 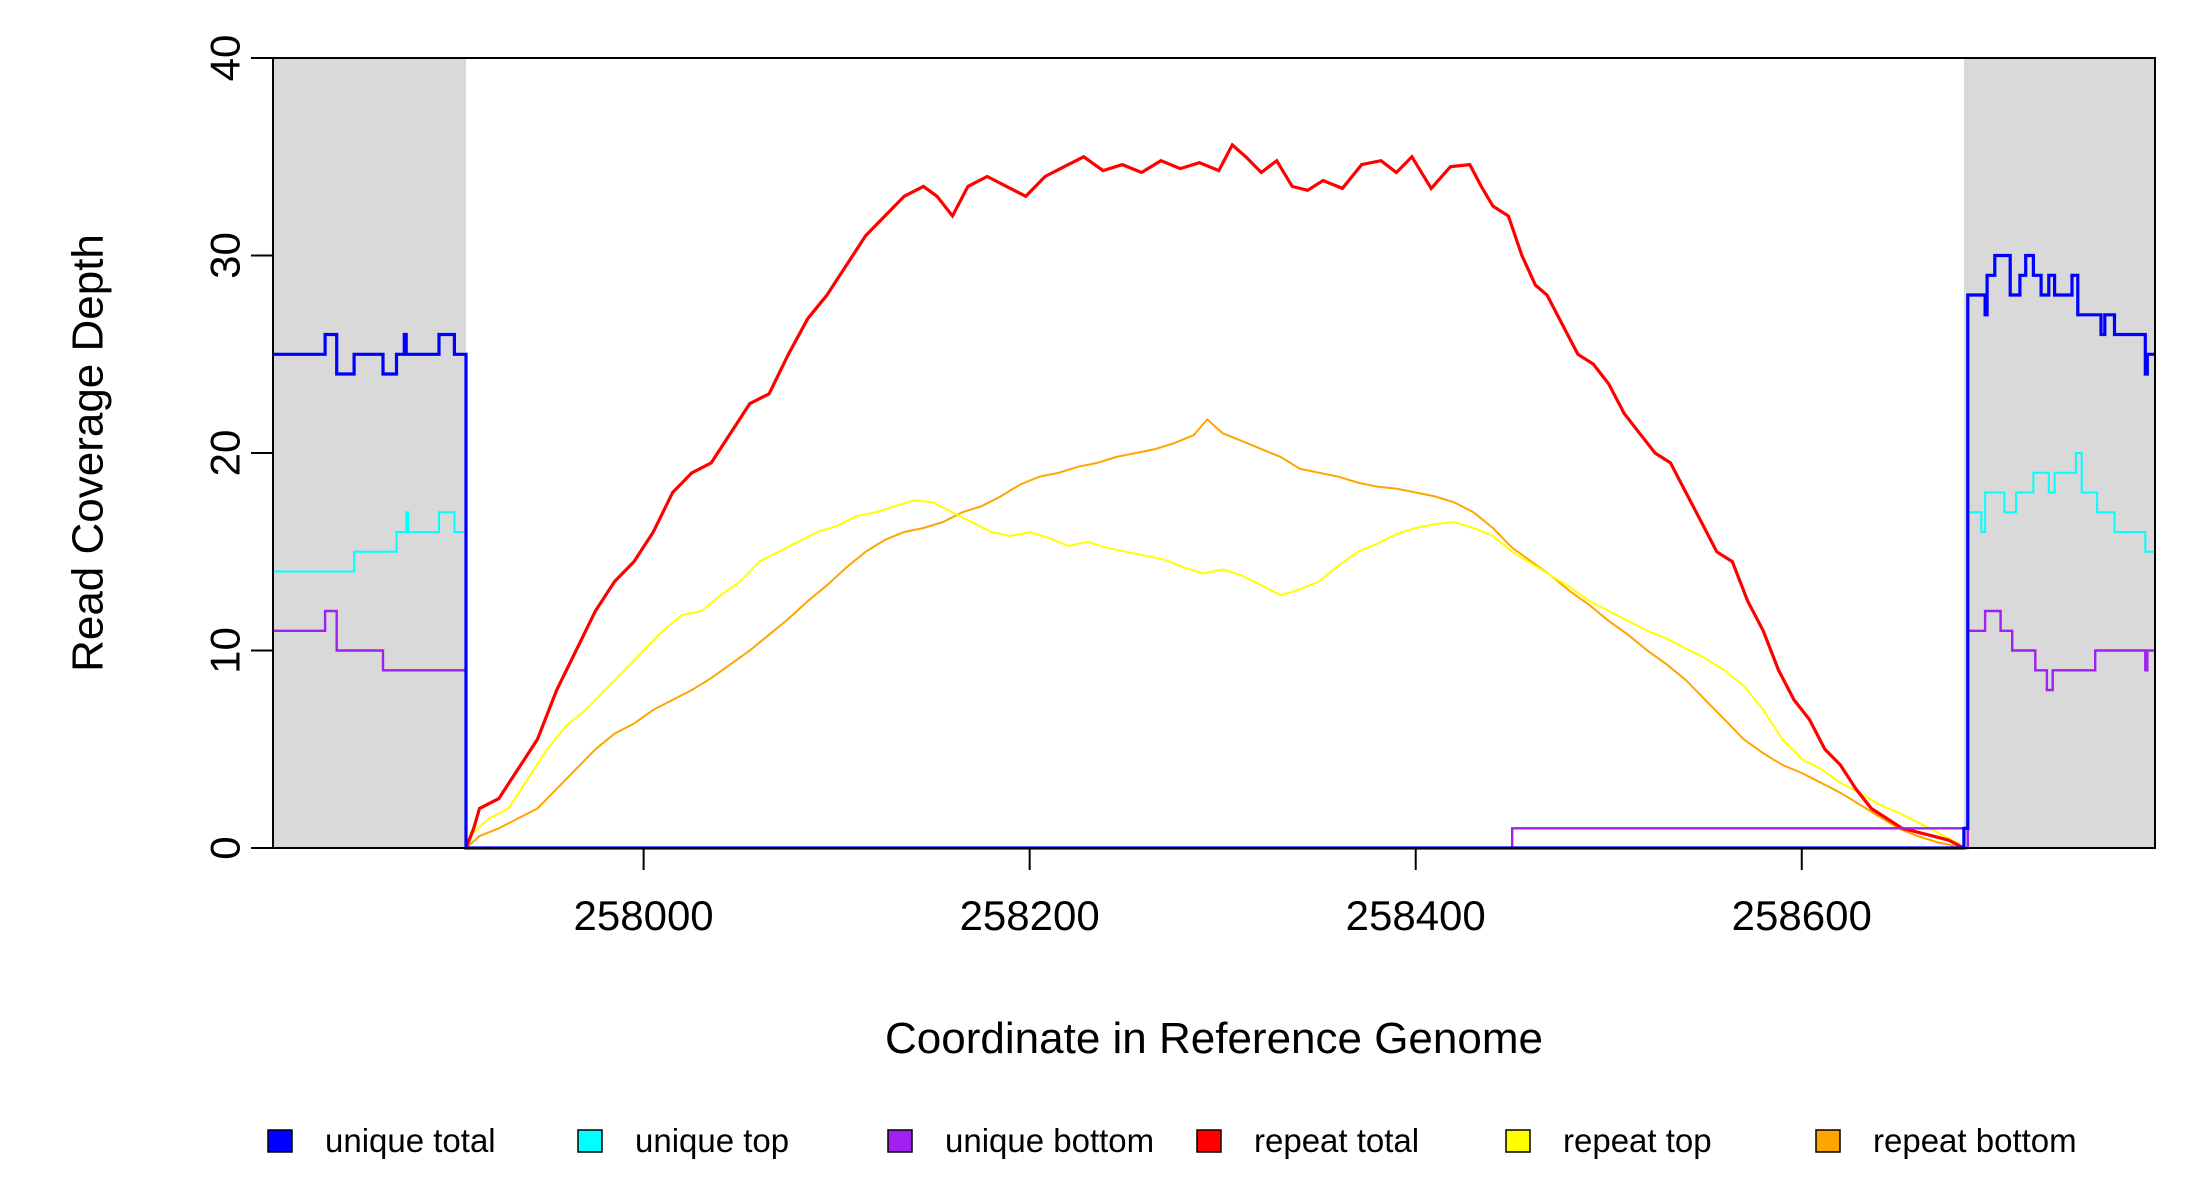 I want to click on x-tick-label: 258600, so click(x=1802, y=915).